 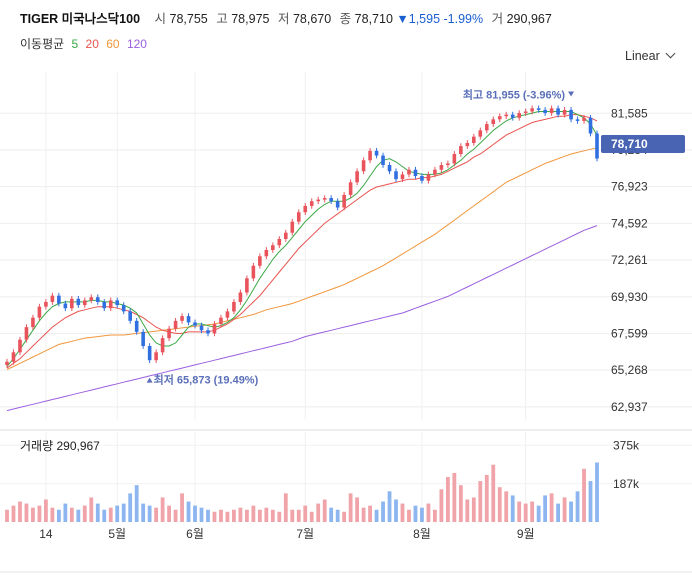 I want to click on instrument-name: TIGER 미국나스닥100, so click(x=80, y=19).